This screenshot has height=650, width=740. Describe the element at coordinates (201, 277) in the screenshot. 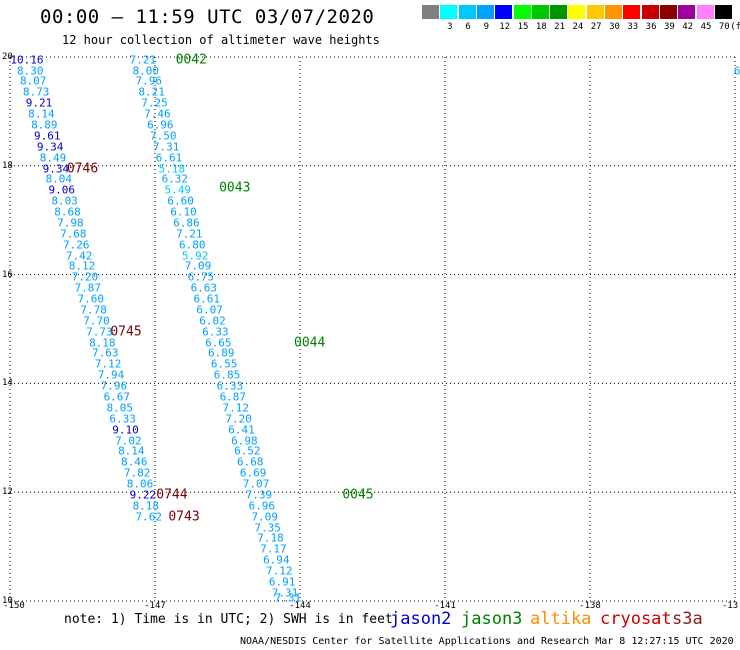

I see `wave-height-value: 6.75` at that location.